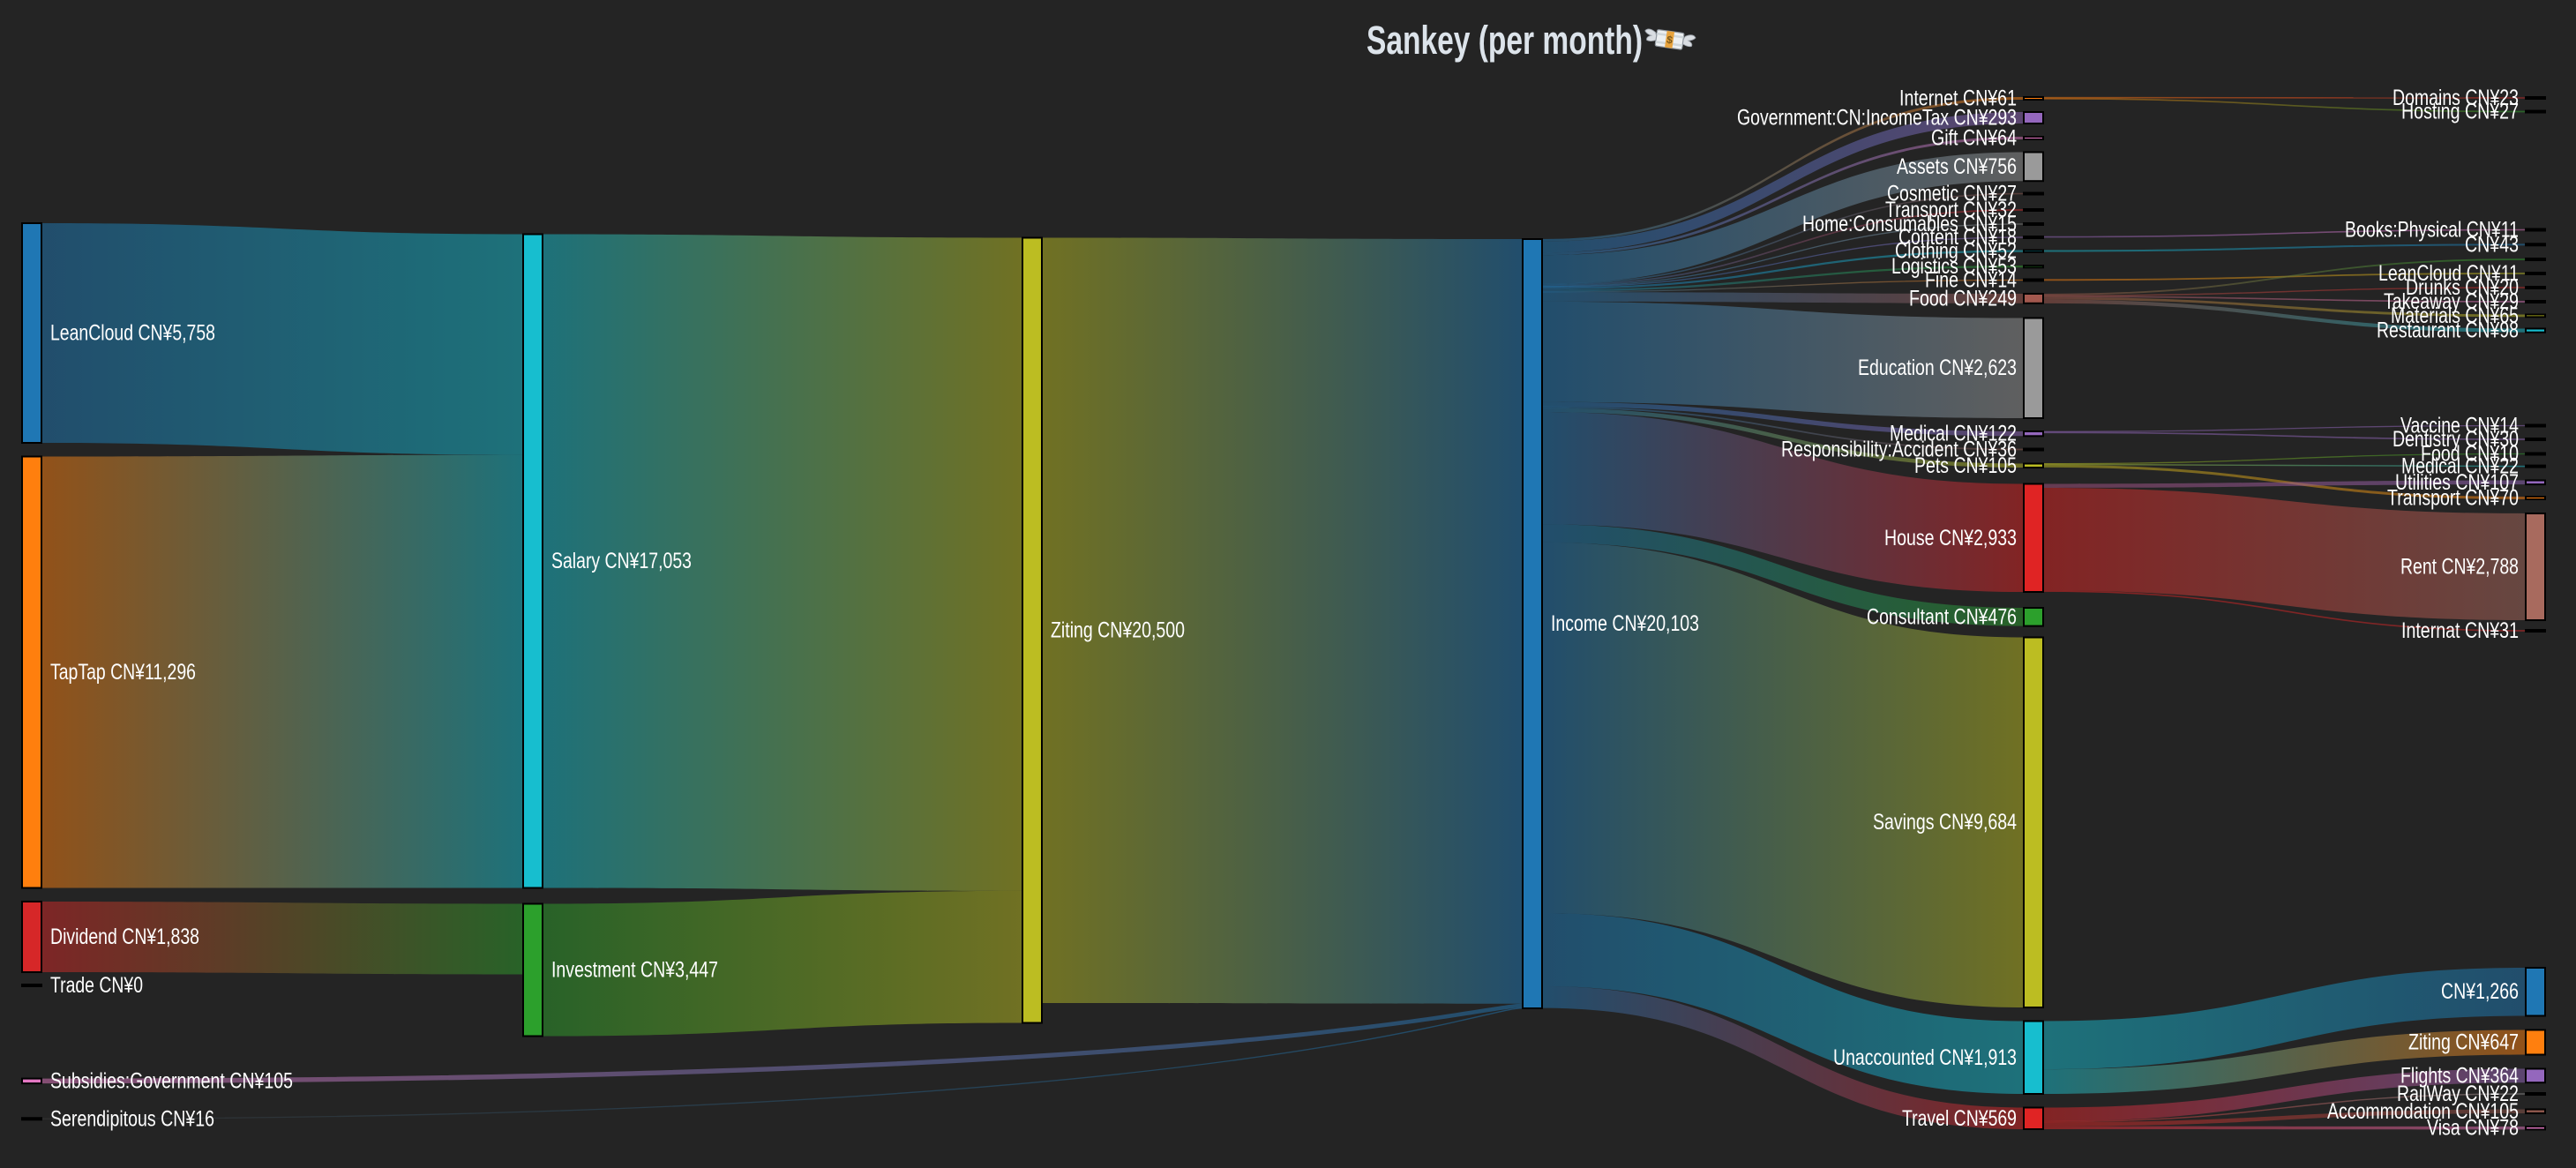 The image size is (2576, 1168). I want to click on svg-text: Salary CN¥17,053, so click(622, 561).